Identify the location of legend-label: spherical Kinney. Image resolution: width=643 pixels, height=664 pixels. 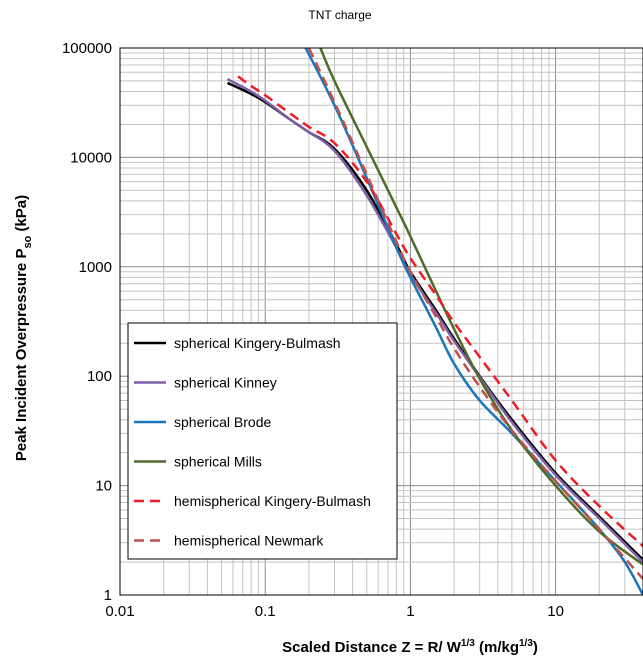
(225, 383).